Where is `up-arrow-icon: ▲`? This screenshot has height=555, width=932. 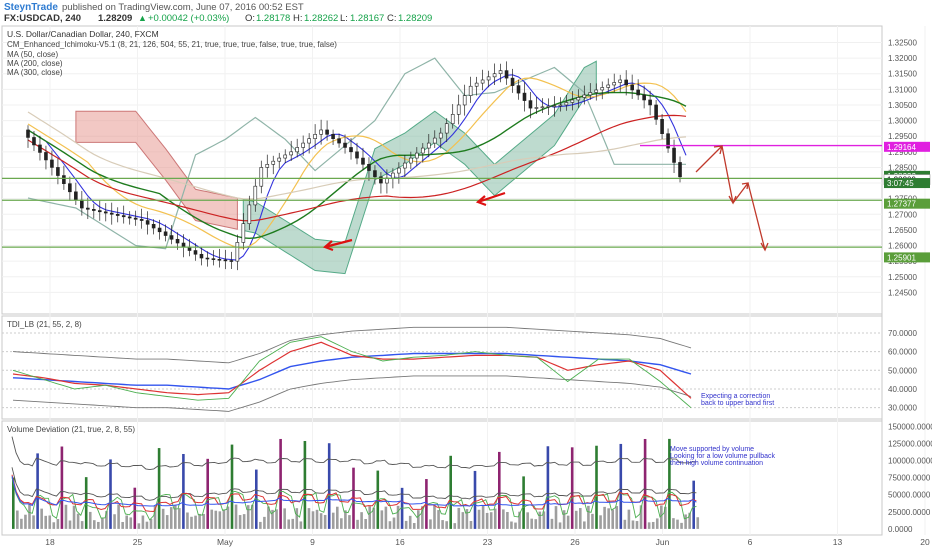 up-arrow-icon: ▲ is located at coordinates (142, 18).